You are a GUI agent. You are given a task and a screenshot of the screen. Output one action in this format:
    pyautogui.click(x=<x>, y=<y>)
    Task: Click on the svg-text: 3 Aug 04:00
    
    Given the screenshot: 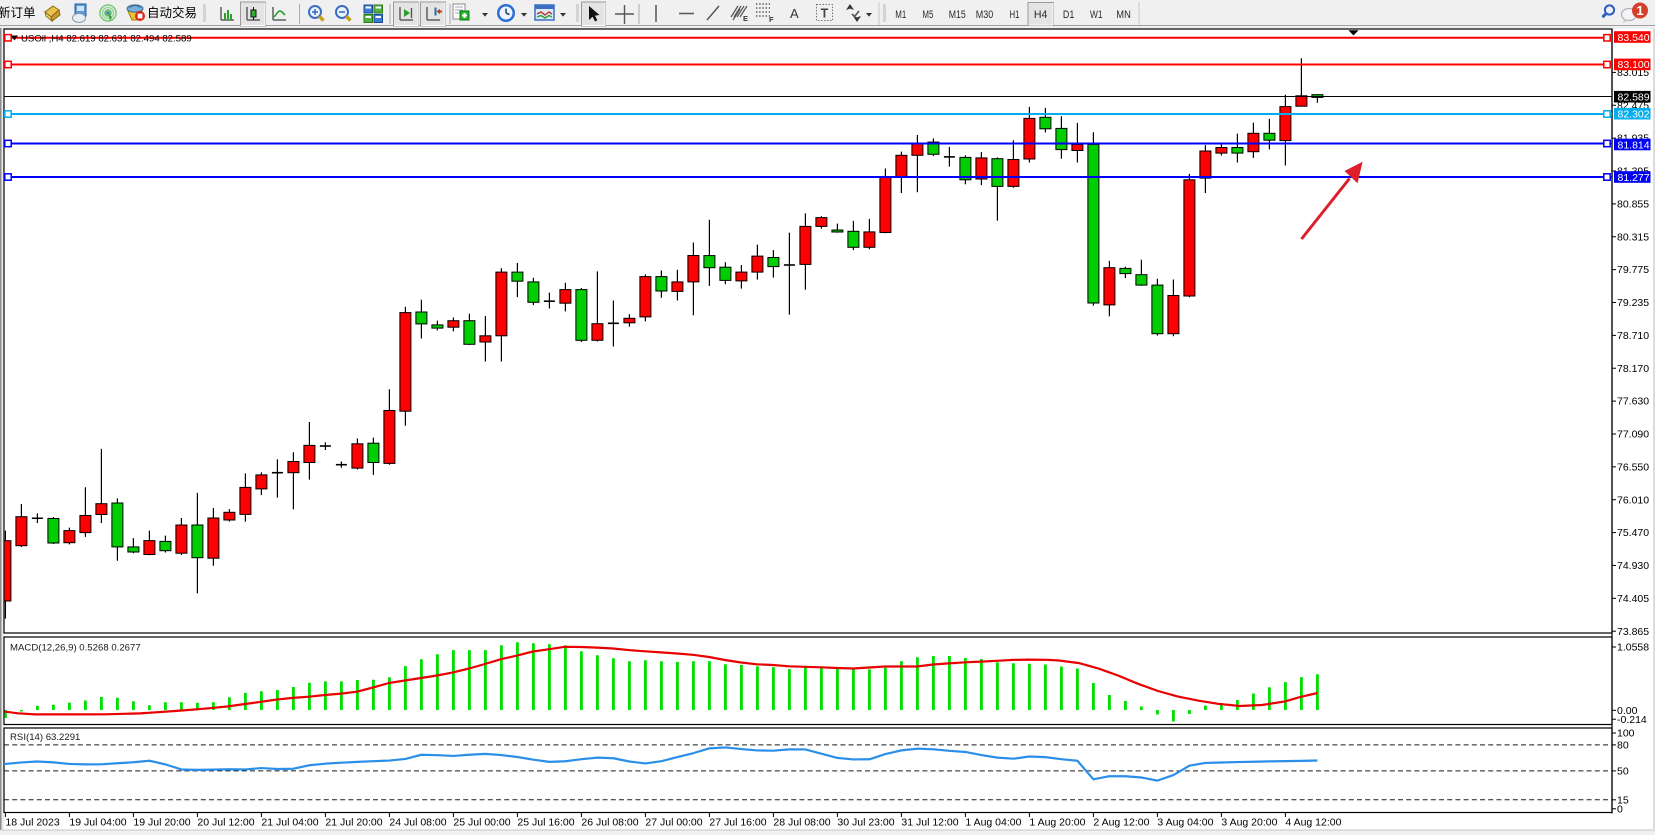 What is the action you would take?
    pyautogui.click(x=1185, y=823)
    